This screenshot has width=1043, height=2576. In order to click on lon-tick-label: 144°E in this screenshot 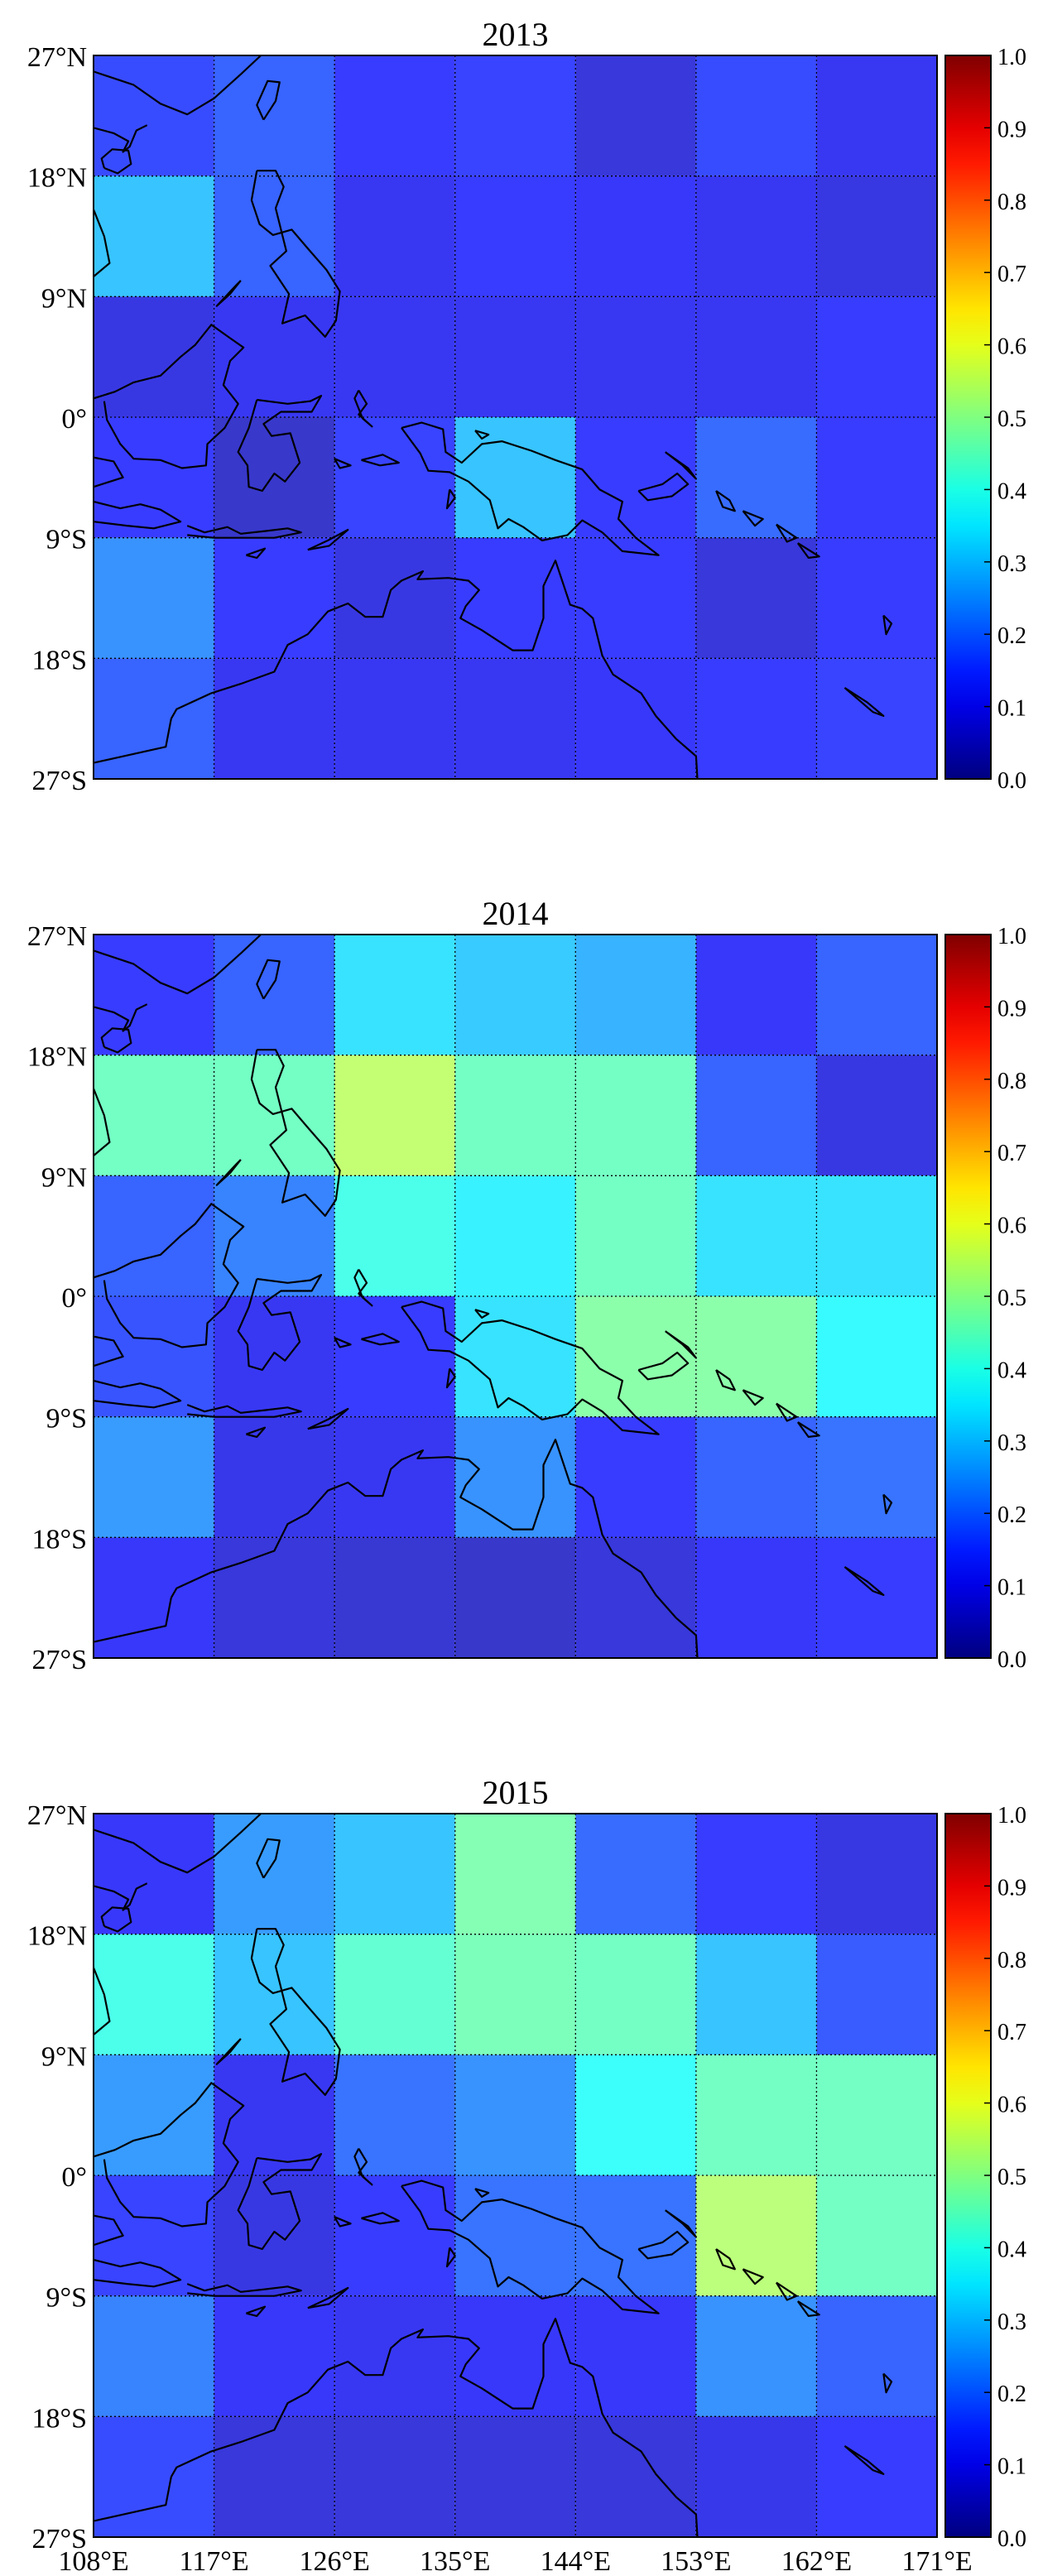, I will do `click(576, 2561)`.